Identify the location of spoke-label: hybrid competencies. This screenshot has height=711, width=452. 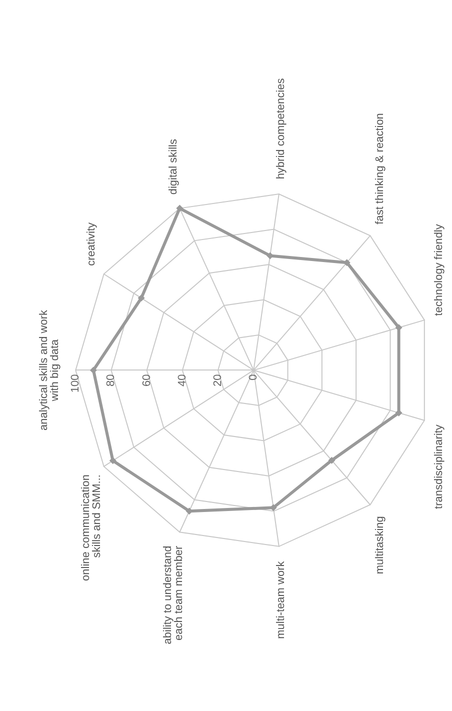
(280, 128).